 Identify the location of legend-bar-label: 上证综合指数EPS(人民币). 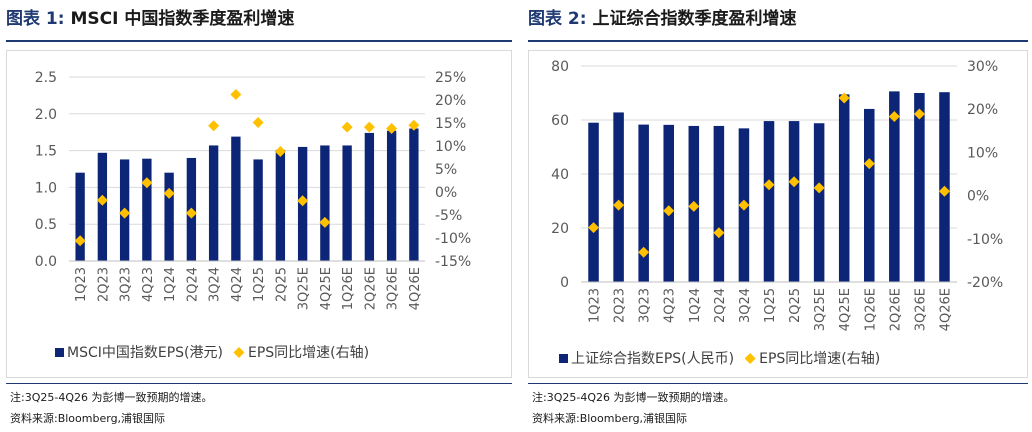
(652, 359).